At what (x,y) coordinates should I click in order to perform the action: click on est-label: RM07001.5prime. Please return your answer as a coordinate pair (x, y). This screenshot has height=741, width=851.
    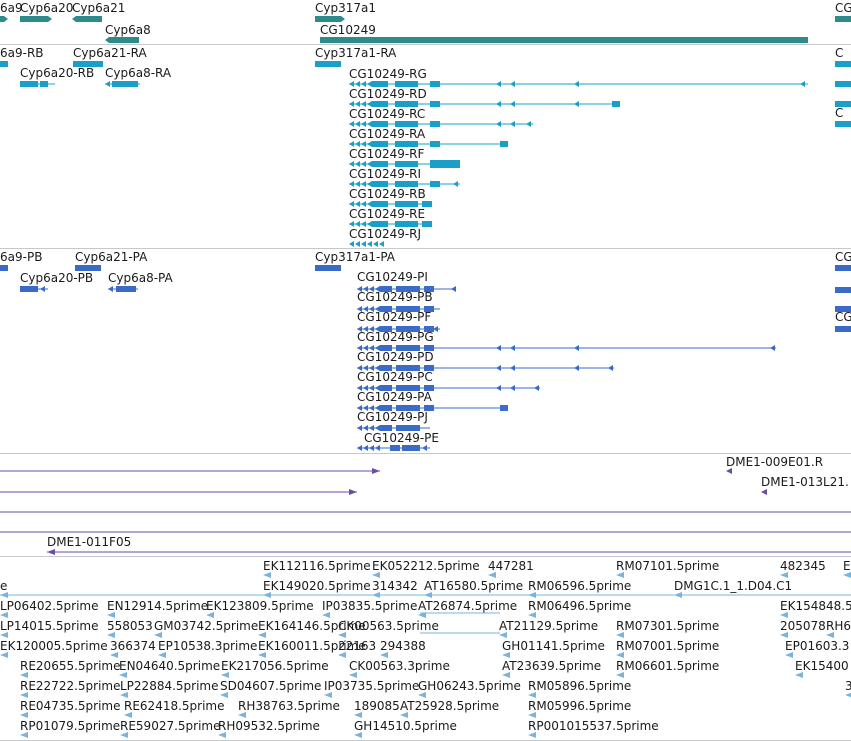
    Looking at the image, I should click on (668, 646).